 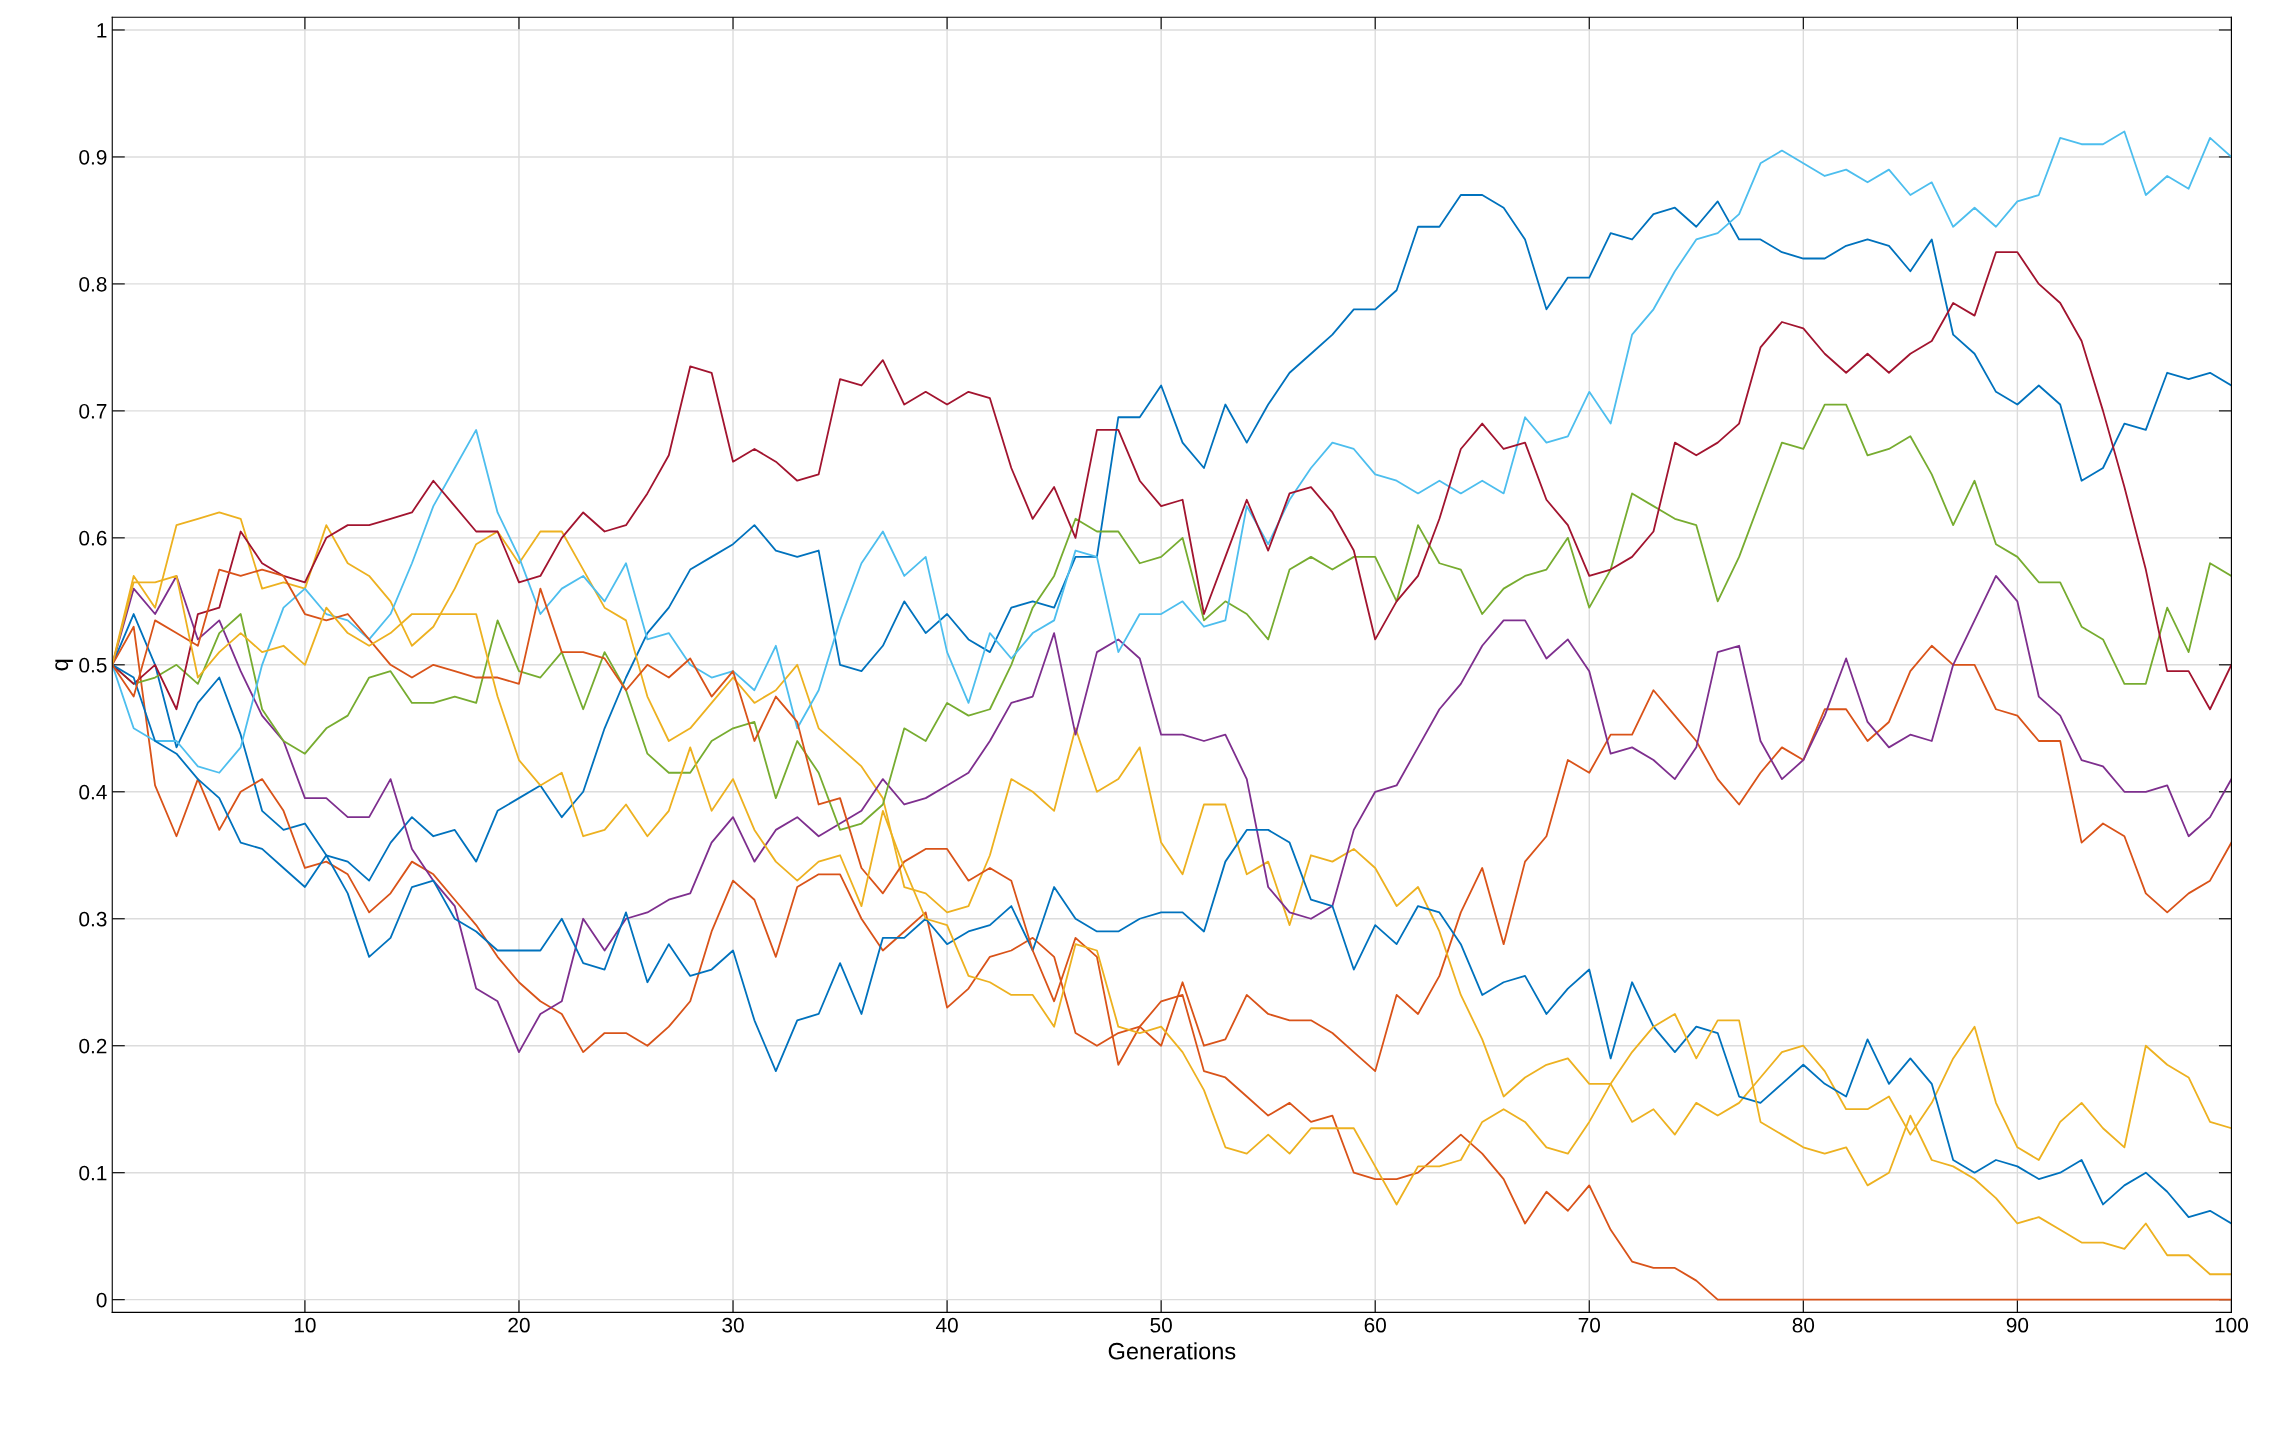 I want to click on x-tick-label: 10, so click(x=305, y=1325).